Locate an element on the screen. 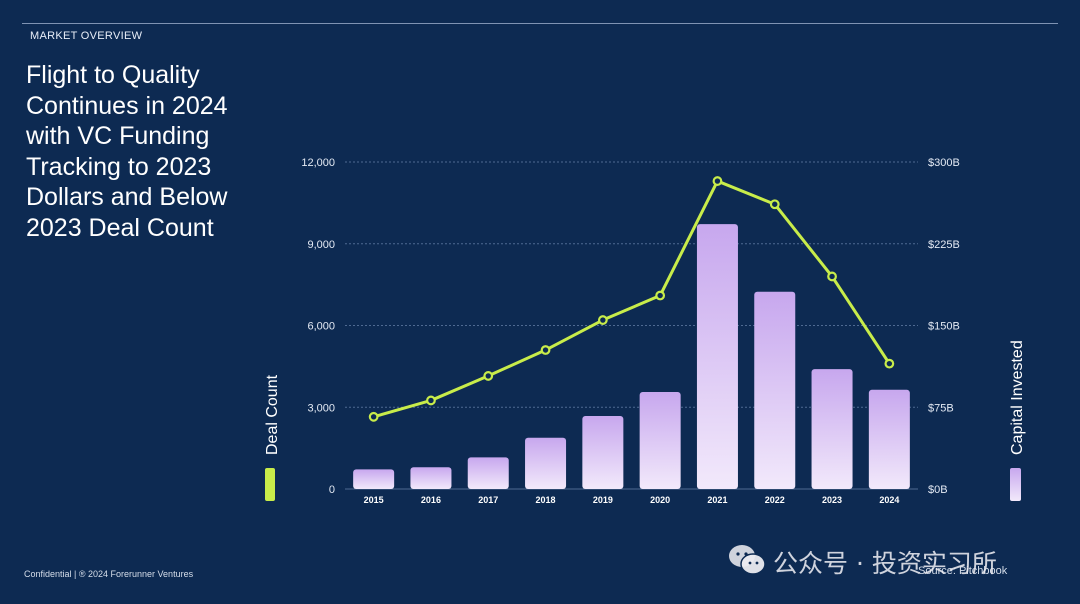  deal-count-point-2020 is located at coordinates (660, 295).